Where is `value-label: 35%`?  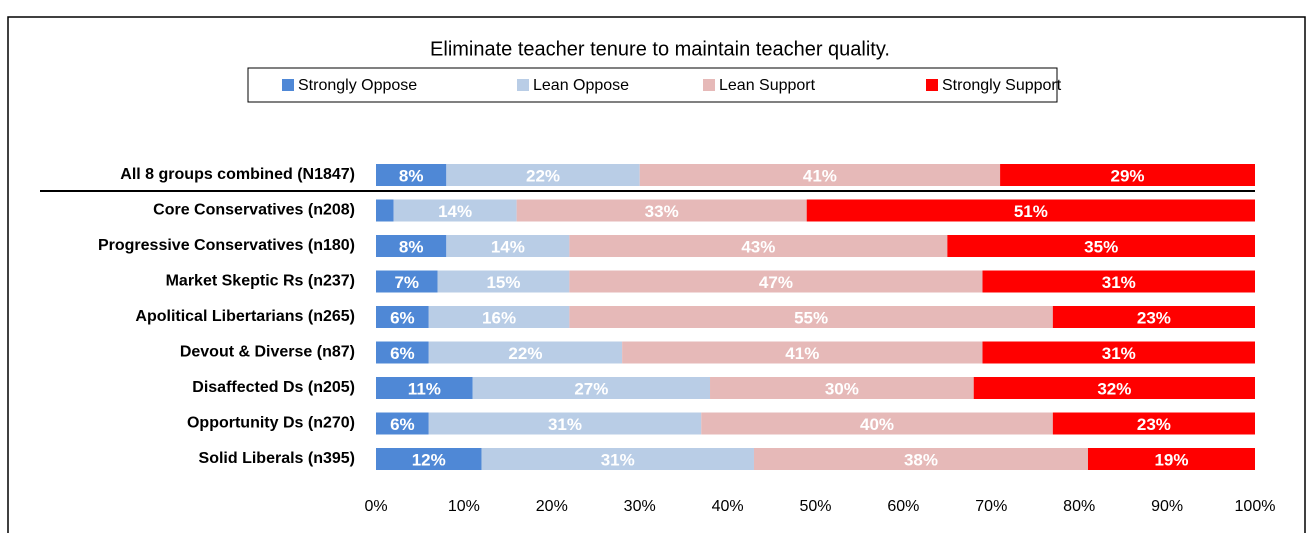 value-label: 35% is located at coordinates (1101, 246).